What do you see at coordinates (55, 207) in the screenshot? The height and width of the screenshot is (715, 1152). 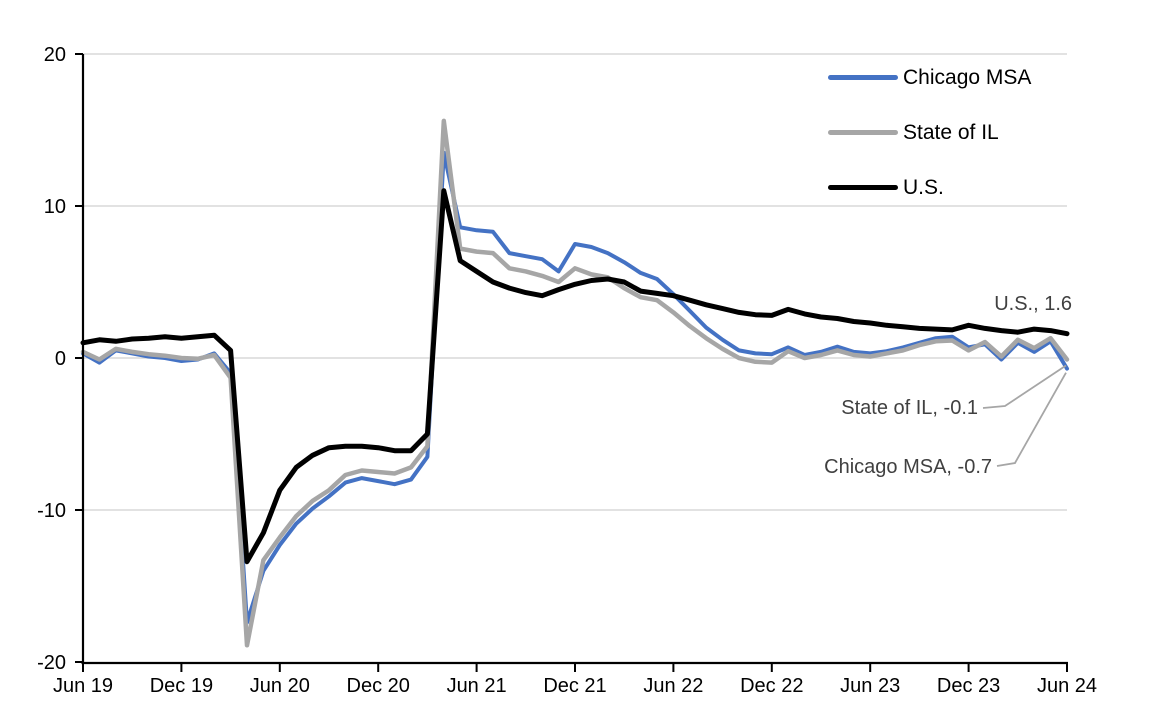 I see `y-tick-label: 10` at bounding box center [55, 207].